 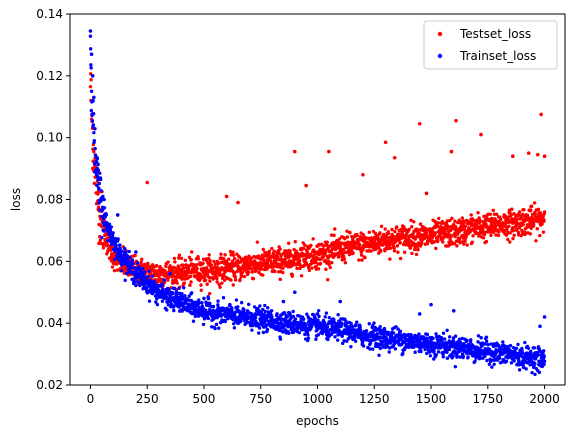 I want to click on x-axis-label: epochs, so click(x=317, y=421).